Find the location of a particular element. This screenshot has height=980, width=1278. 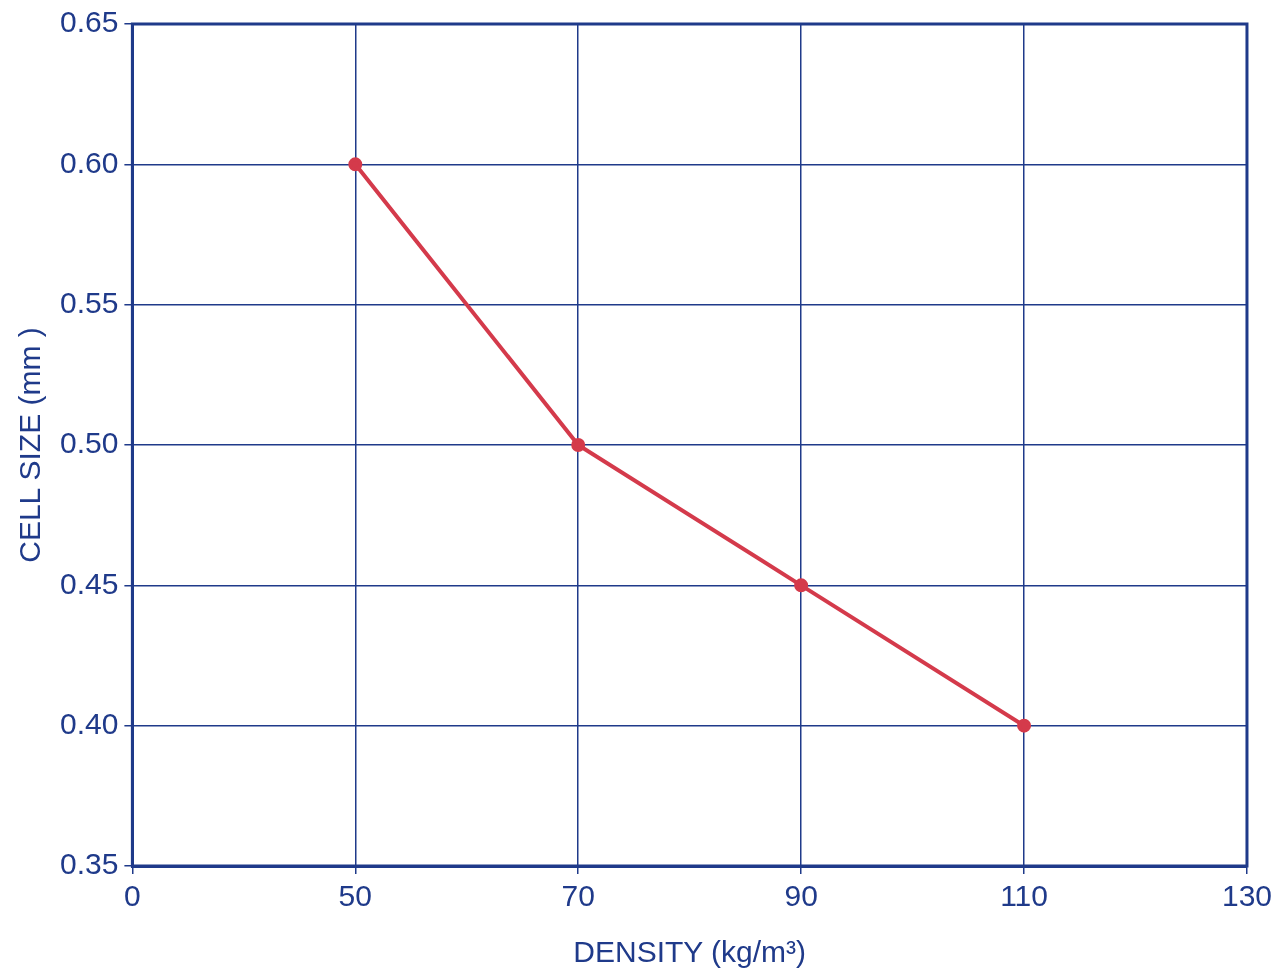

y-tick-label: 0.40 is located at coordinates (89, 723).